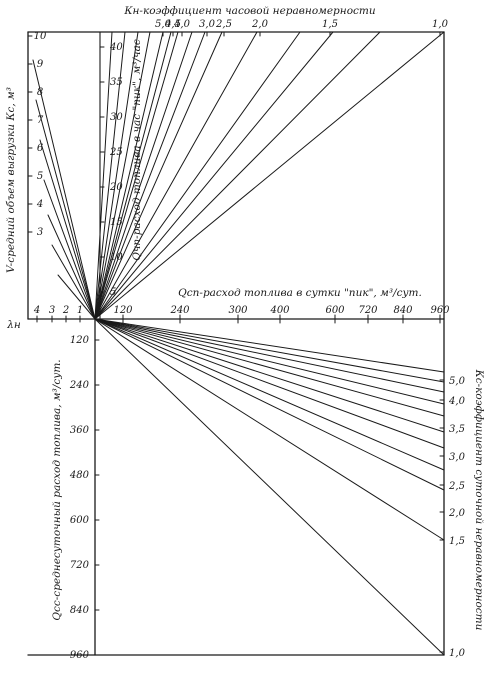 The height and width of the screenshot is (673, 499). What do you see at coordinates (182, 24) in the screenshot?
I see `top-axis-tick-label: 4,0` at bounding box center [182, 24].